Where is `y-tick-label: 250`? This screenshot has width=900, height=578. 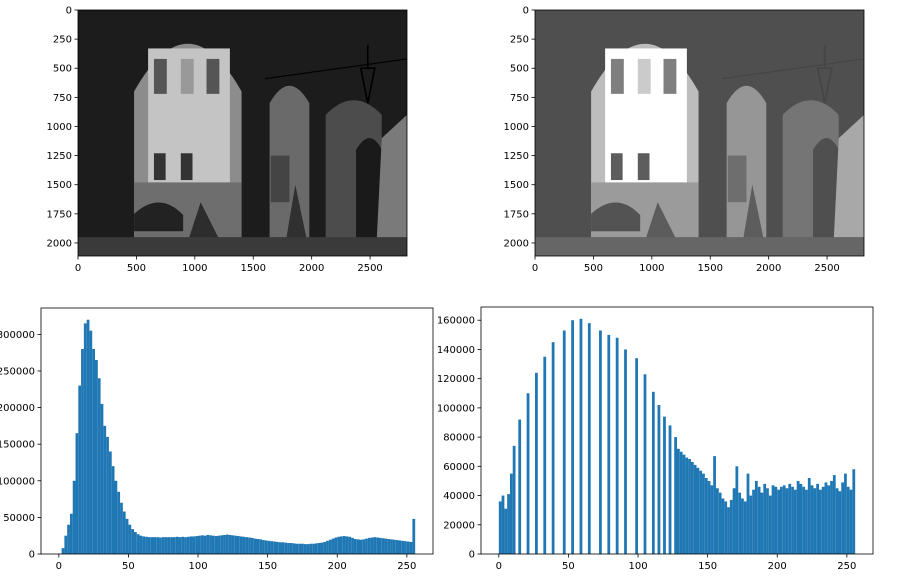 y-tick-label: 250 is located at coordinates (519, 40).